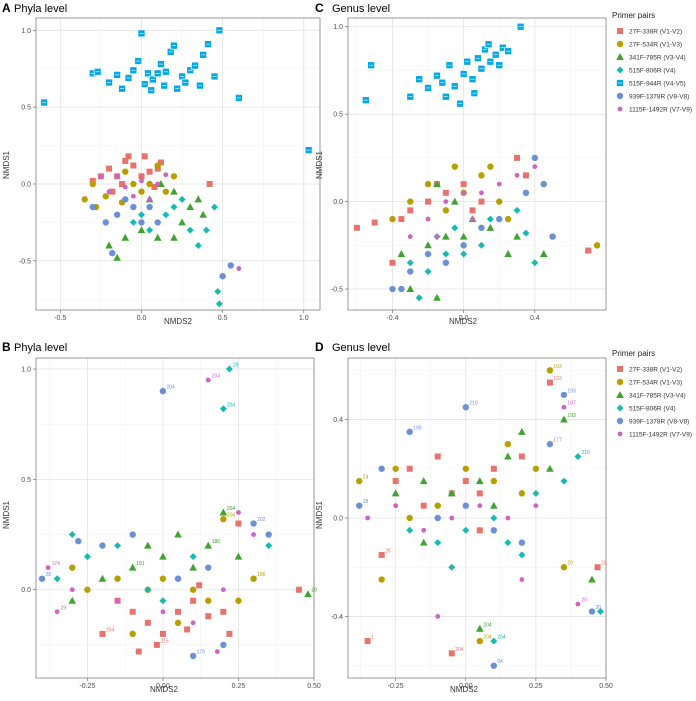 The image size is (696, 701). What do you see at coordinates (652, 96) in the screenshot?
I see `legend-entry: 939F-1378R (V8-V8)` at bounding box center [652, 96].